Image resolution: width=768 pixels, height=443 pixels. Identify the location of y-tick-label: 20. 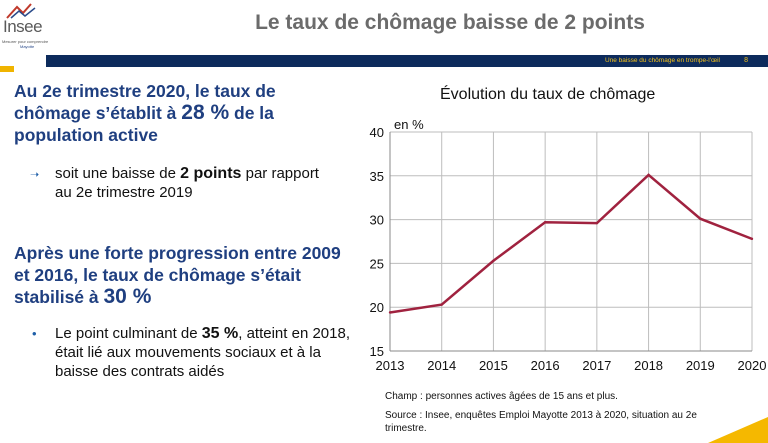
(377, 307).